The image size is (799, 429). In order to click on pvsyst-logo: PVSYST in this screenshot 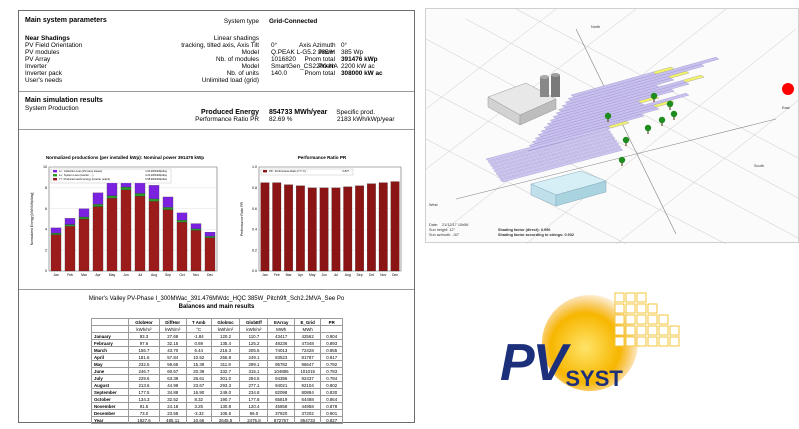, I will do `click(605, 343)`.